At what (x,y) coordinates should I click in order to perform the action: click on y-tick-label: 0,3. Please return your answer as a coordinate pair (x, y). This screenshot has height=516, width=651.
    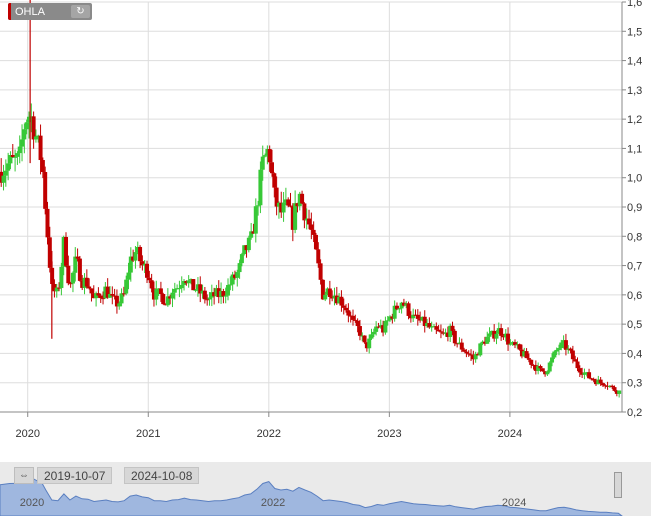
    Looking at the image, I should click on (634, 384).